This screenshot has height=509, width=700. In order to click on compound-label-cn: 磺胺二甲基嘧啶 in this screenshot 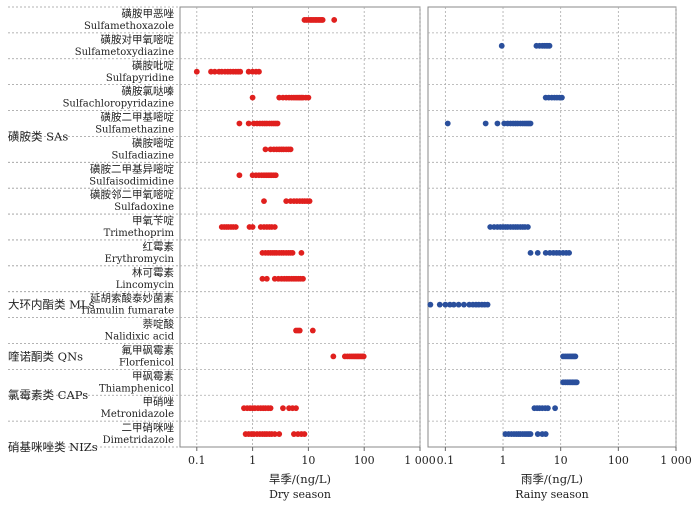, I will do `click(138, 117)`.